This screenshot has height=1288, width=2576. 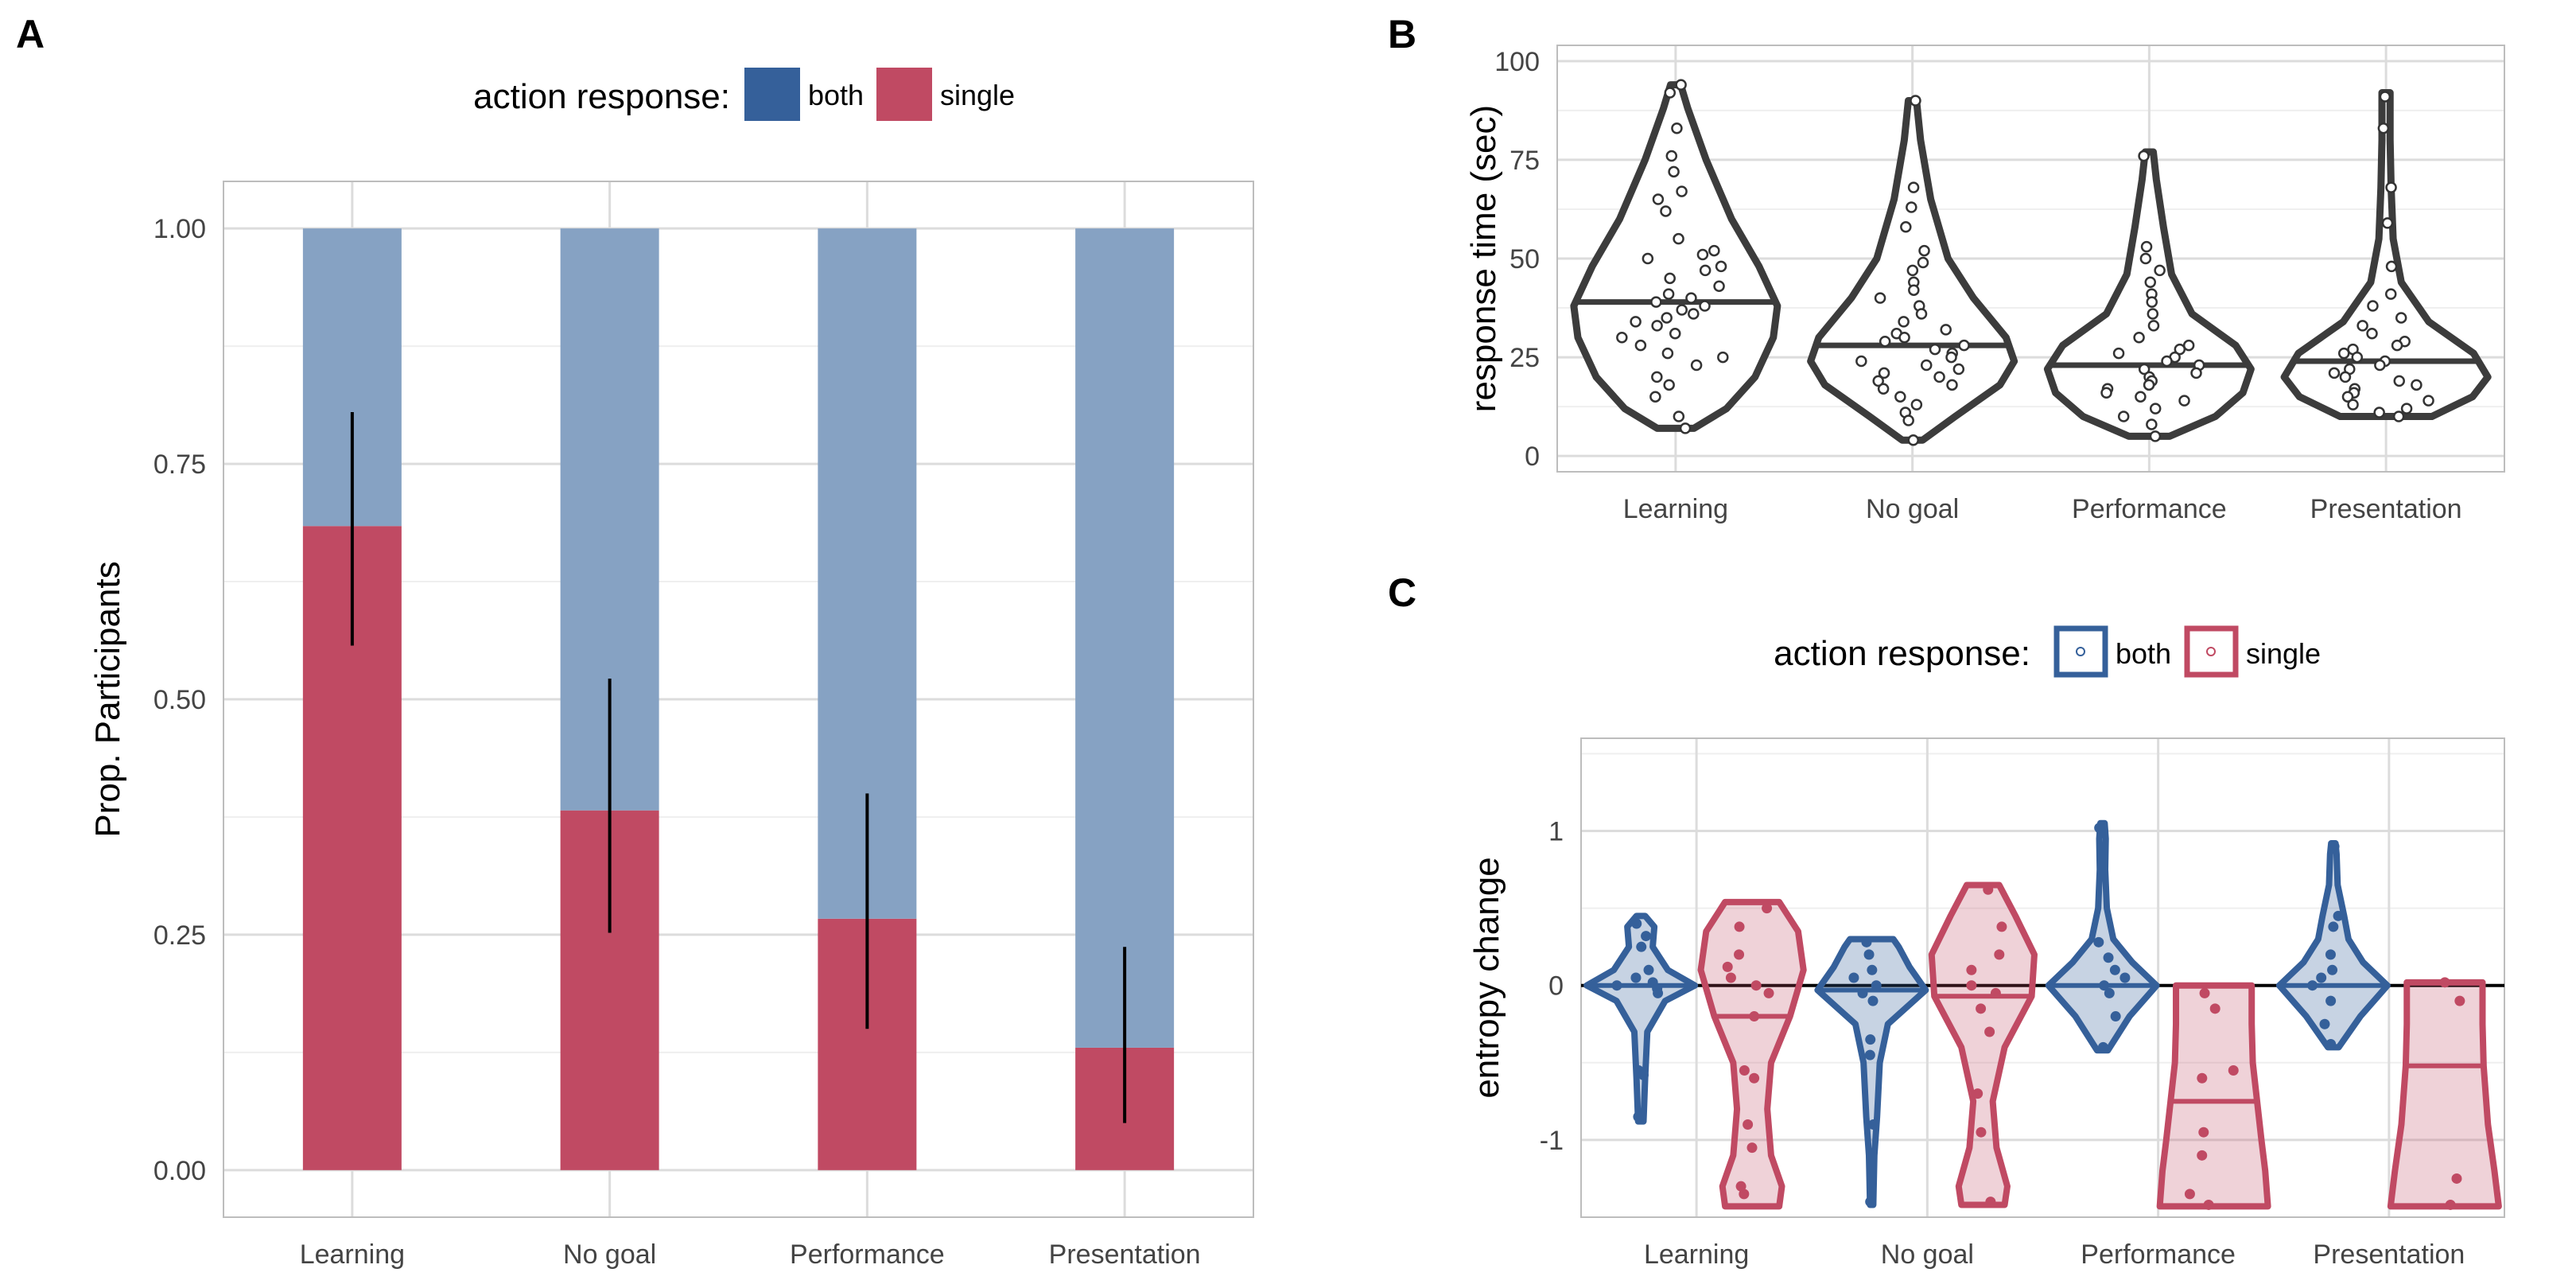 What do you see at coordinates (1524, 358) in the screenshot?
I see `y-tick-label: 25` at bounding box center [1524, 358].